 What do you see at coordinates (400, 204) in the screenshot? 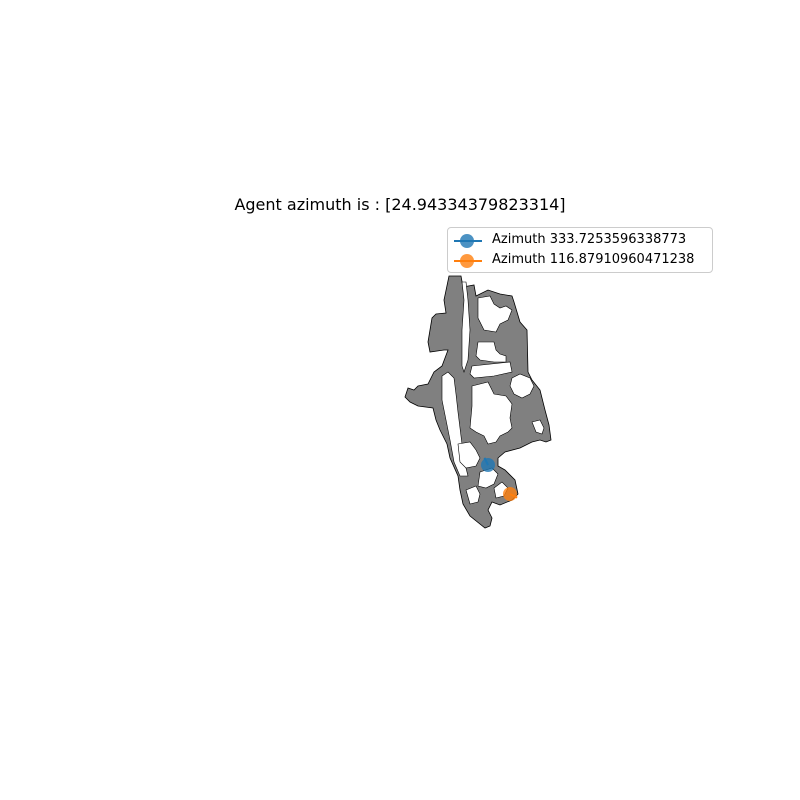
I see `plot-title: Agent azimuth is : [24.94334379823314]` at bounding box center [400, 204].